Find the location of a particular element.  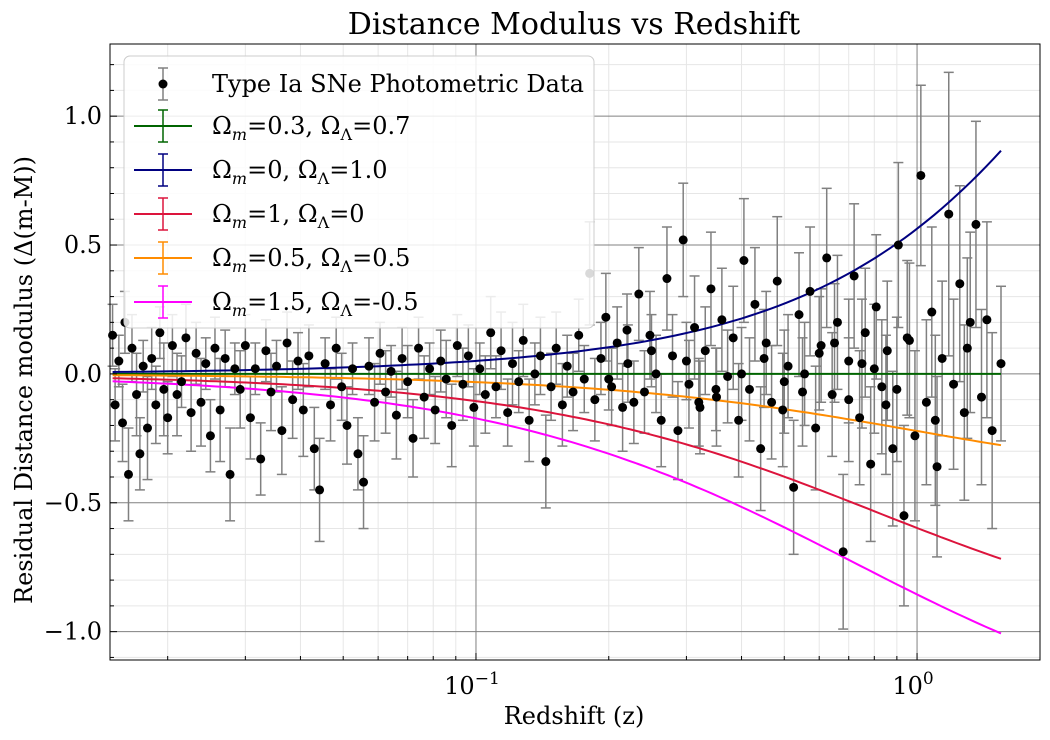

legend-label-part: Λ is located at coordinates (346, 310).